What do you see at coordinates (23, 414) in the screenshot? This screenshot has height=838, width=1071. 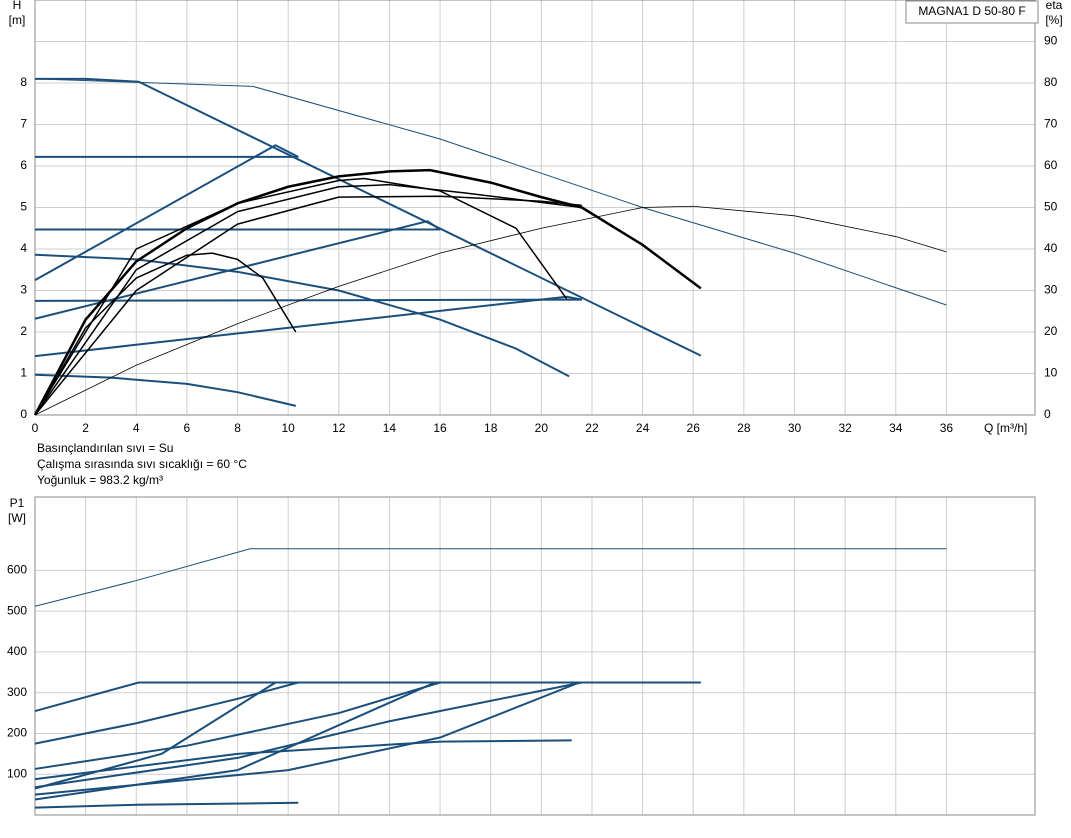 I see `y-tick-label: 0` at bounding box center [23, 414].